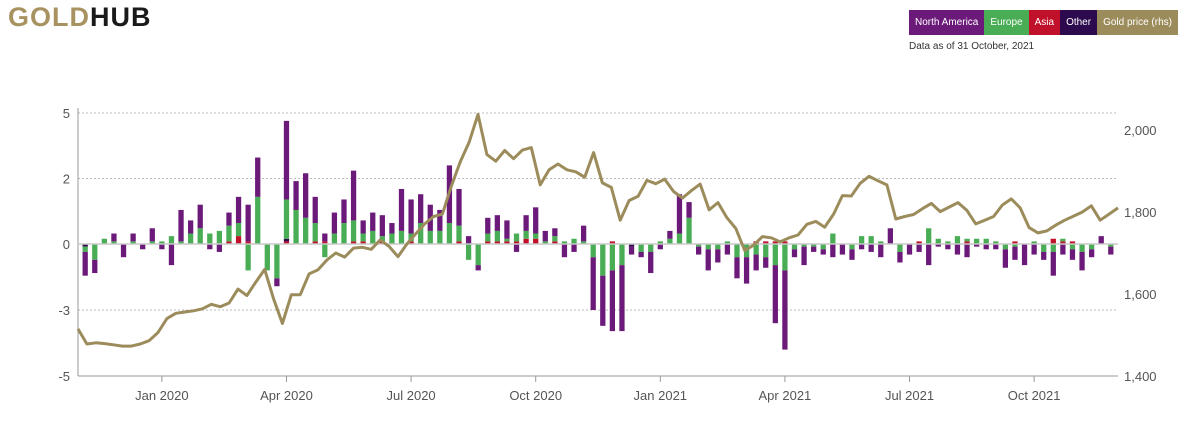 The width and height of the screenshot is (1200, 428). I want to click on legend-item-gold-price: Gold price (rhs), so click(1137, 22).